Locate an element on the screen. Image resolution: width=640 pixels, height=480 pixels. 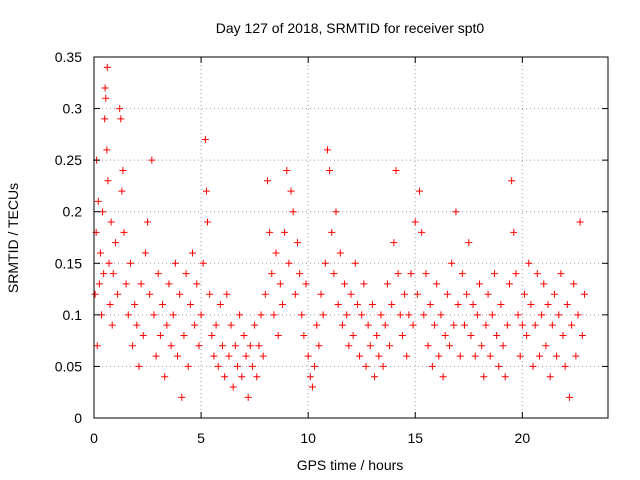
y-tick-label: 0.05 is located at coordinates (68, 366).